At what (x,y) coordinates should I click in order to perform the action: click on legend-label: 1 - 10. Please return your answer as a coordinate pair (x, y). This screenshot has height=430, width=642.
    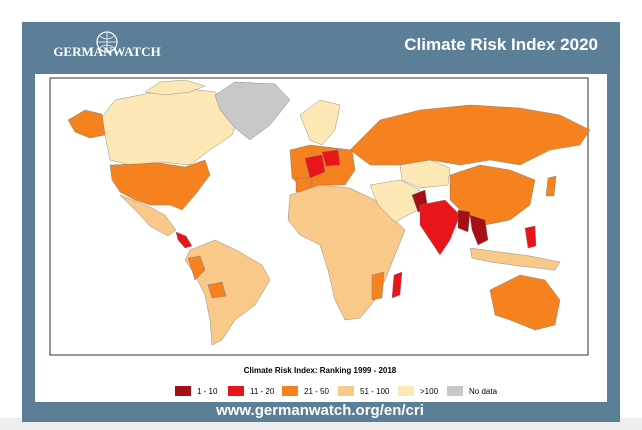
    Looking at the image, I should click on (207, 391).